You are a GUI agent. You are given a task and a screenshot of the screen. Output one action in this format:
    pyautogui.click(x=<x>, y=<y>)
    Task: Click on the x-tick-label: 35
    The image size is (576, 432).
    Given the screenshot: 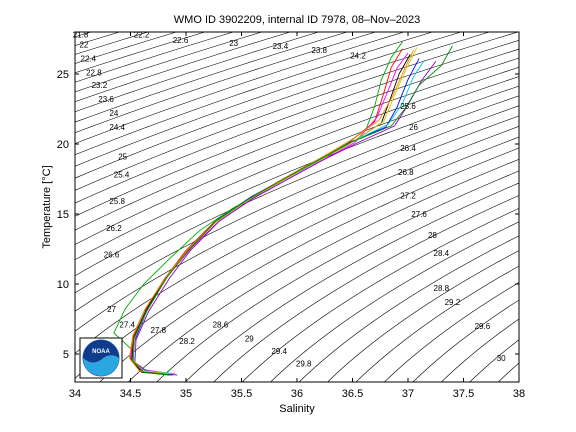 What is the action you would take?
    pyautogui.click(x=186, y=394)
    